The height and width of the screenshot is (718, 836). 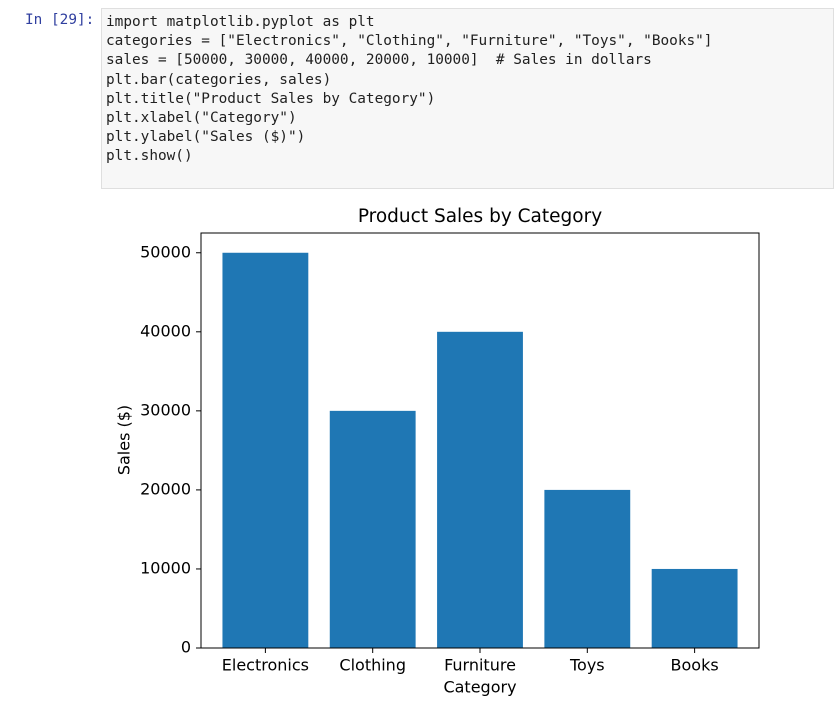 I want to click on y-axis-label: Sales ($), so click(x=124, y=440).